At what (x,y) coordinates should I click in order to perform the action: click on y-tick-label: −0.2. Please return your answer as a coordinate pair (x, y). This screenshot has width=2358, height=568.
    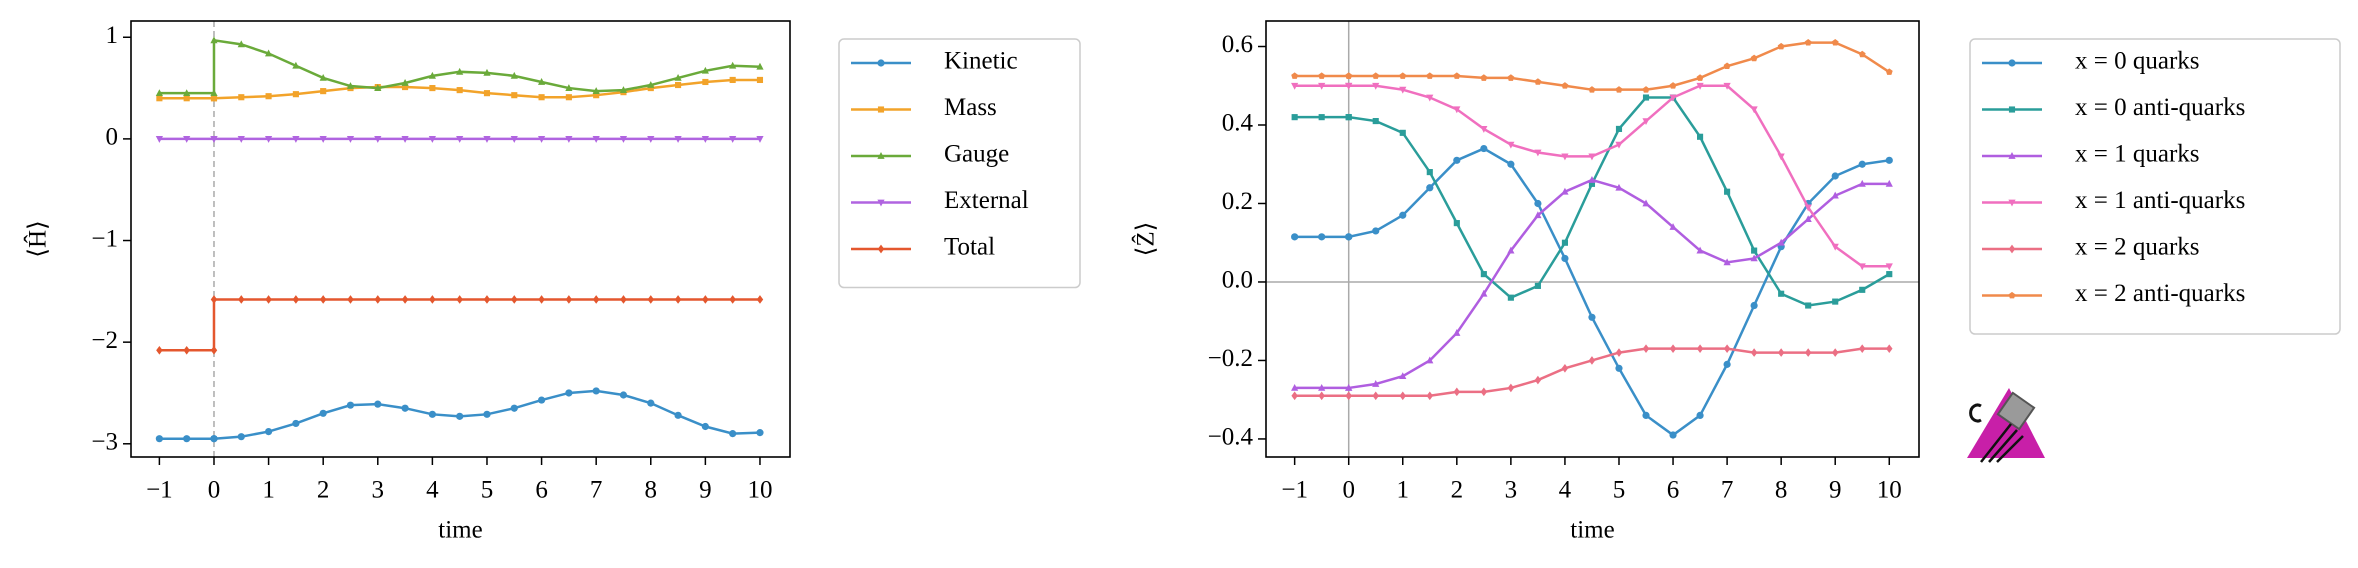
    Looking at the image, I should click on (1230, 358).